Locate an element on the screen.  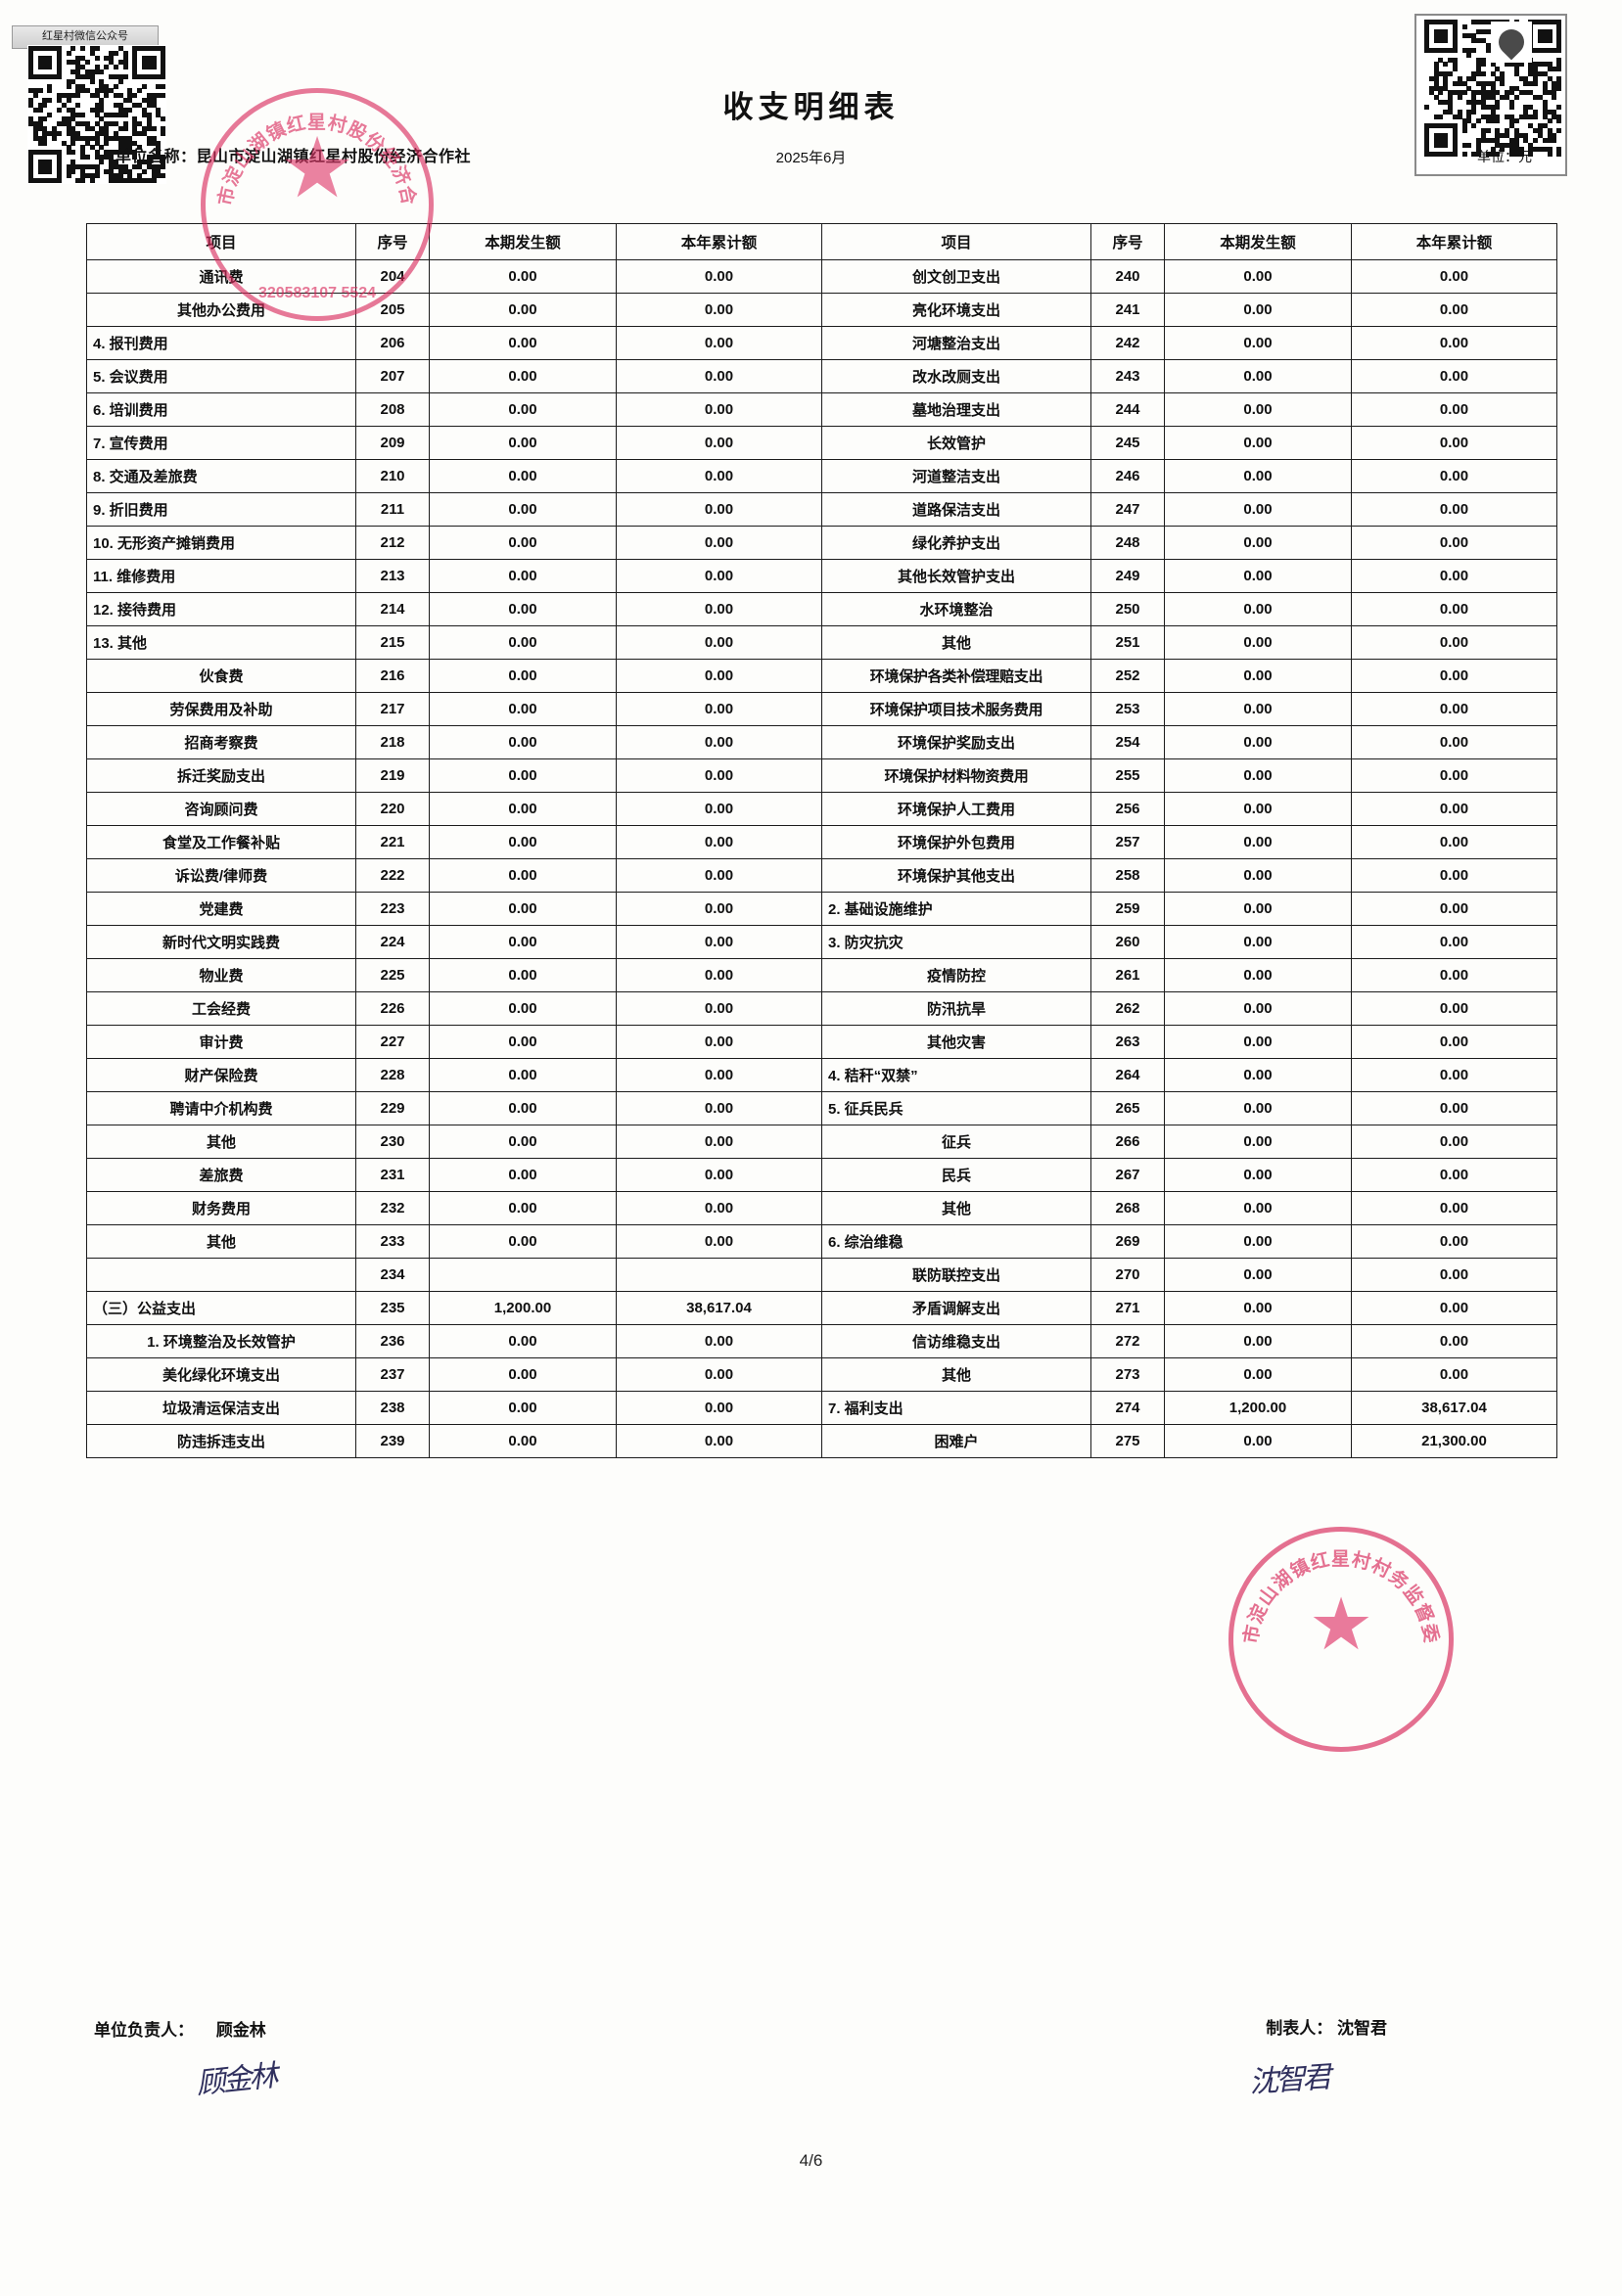
row-item-left: 1. 环境整治及长效管护 is located at coordinates (221, 1341).